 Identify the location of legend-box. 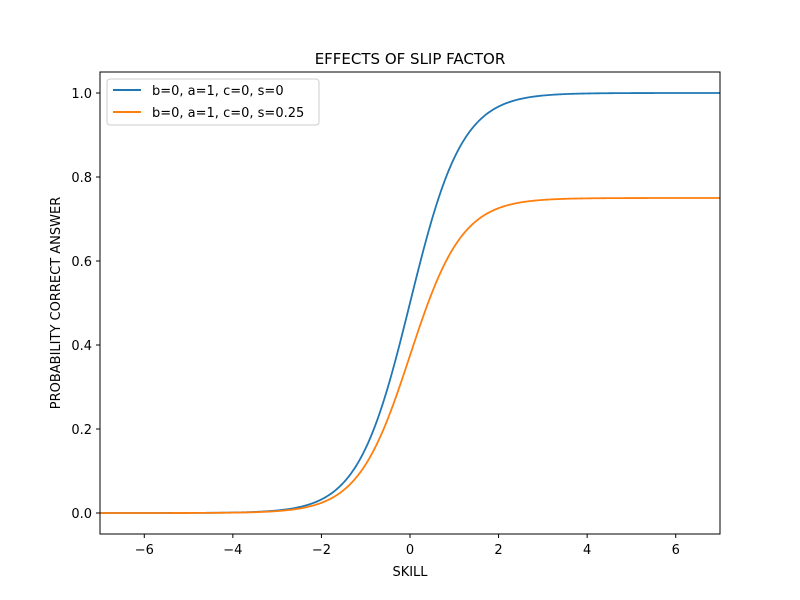
(213, 102).